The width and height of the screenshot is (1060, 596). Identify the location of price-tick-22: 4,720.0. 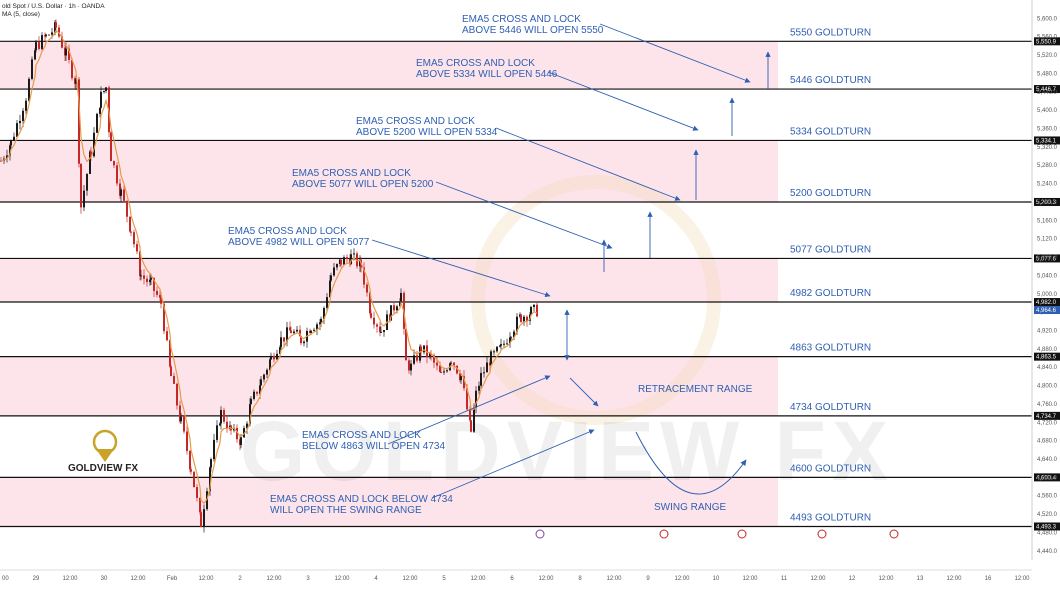
(1047, 423).